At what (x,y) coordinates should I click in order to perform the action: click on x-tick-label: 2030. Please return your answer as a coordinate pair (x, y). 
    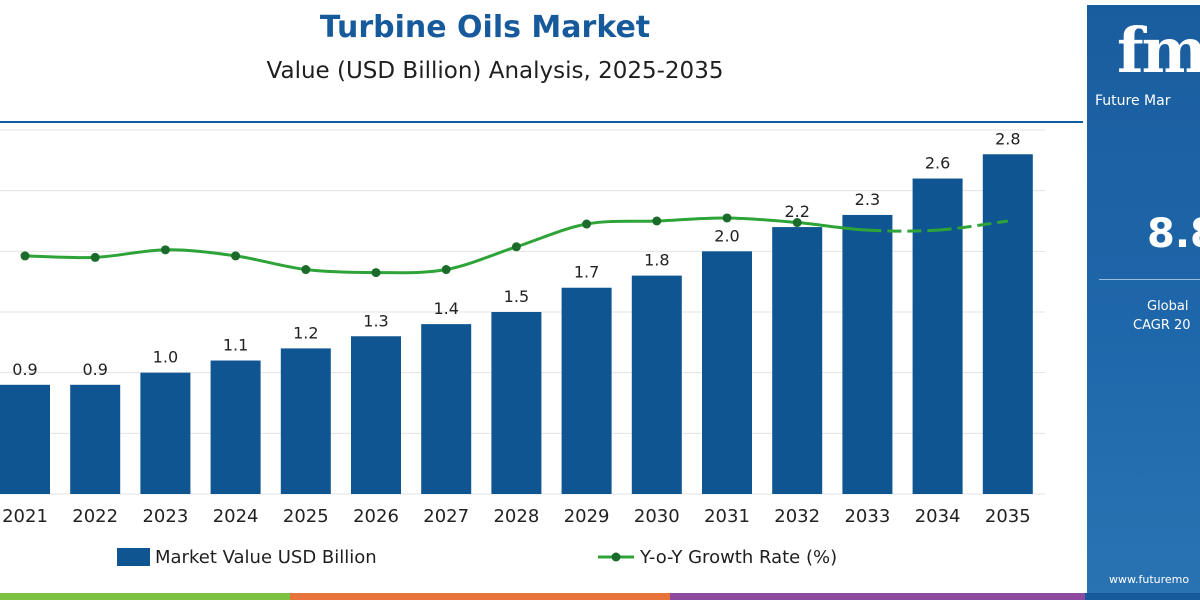
    Looking at the image, I should click on (657, 516).